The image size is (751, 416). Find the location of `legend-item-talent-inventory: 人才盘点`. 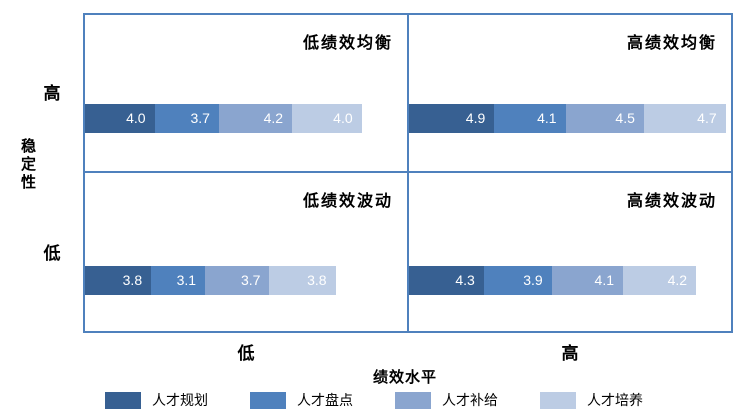

legend-item-talent-inventory: 人才盘点 is located at coordinates (301, 400).